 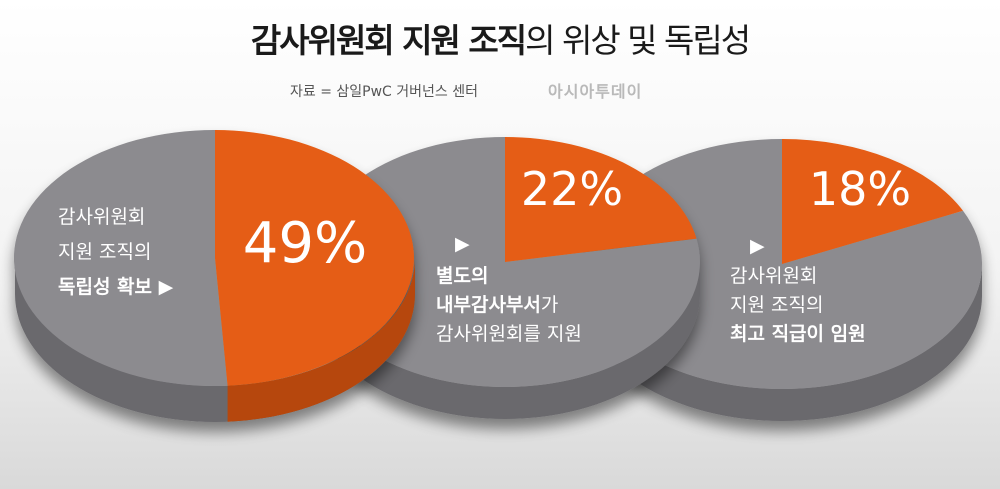 I want to click on pie-3-highlight-slice, so click(x=872, y=201).